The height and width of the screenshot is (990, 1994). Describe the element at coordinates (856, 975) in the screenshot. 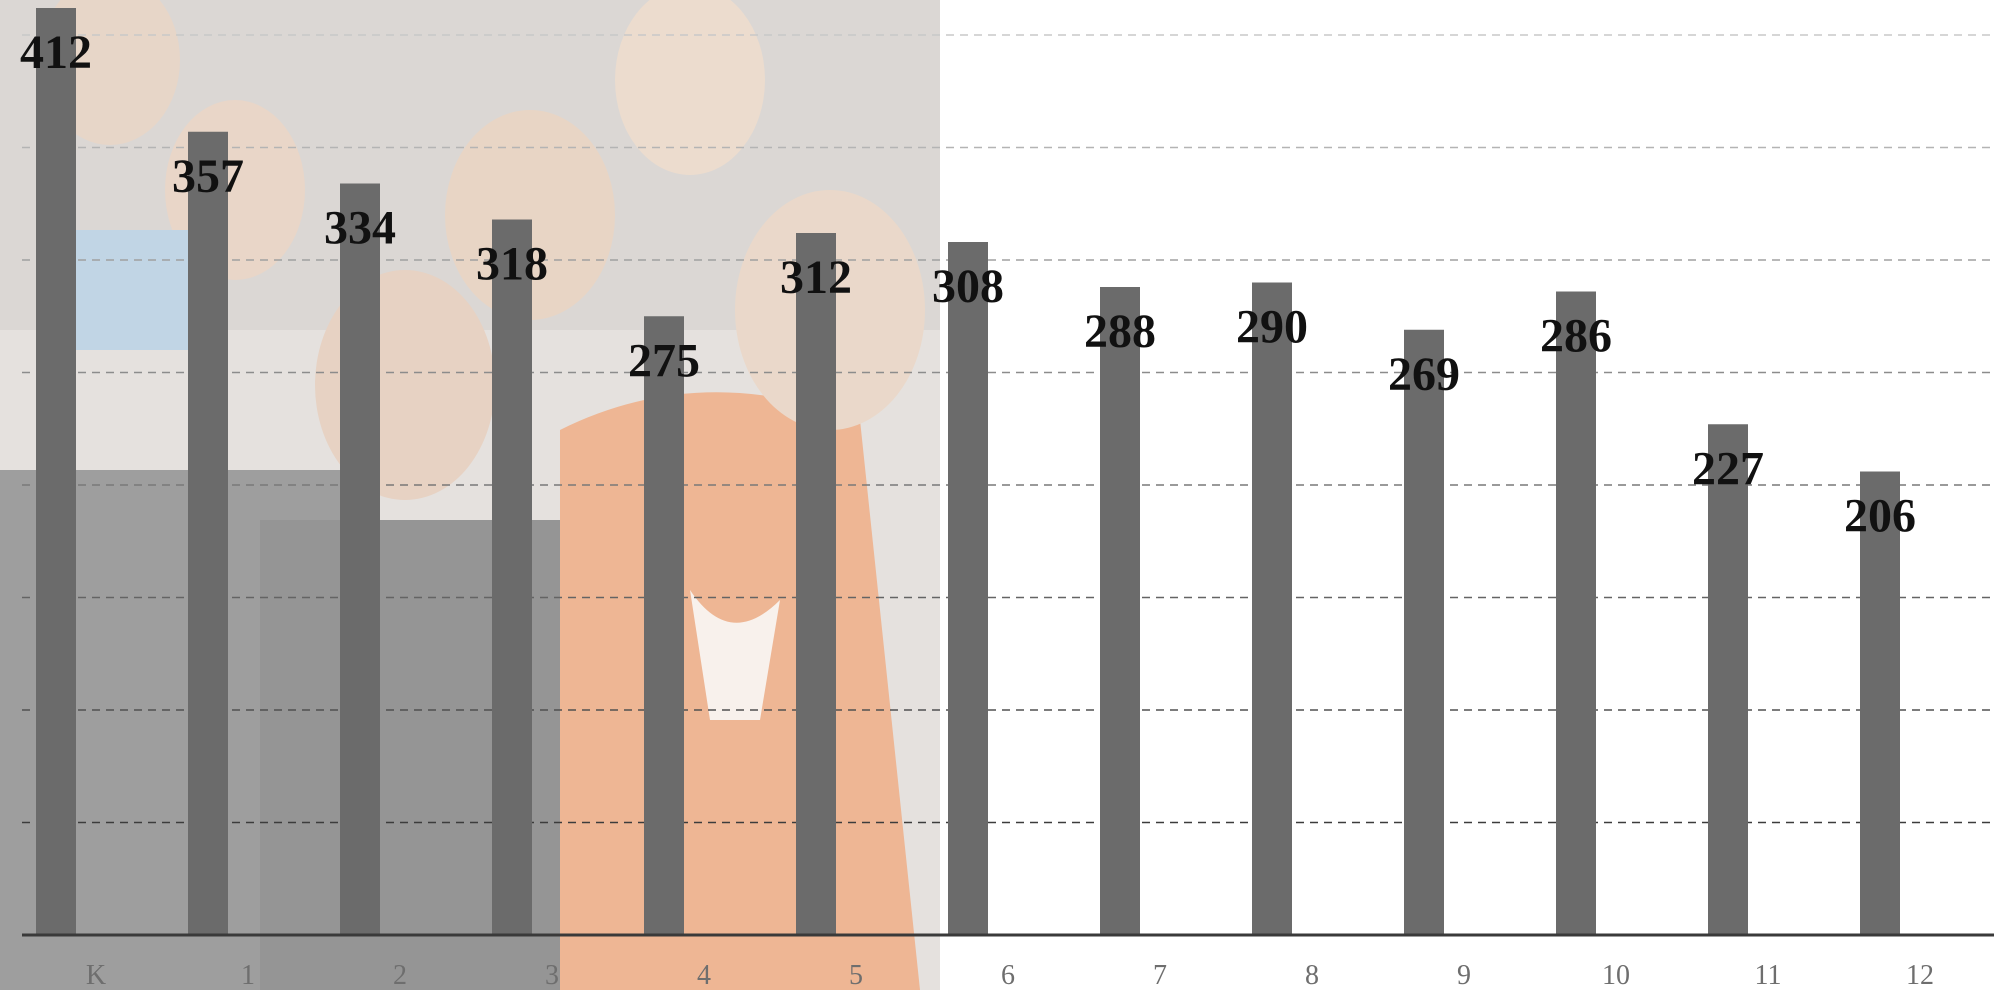

I see `x-tick-label: 5` at that location.